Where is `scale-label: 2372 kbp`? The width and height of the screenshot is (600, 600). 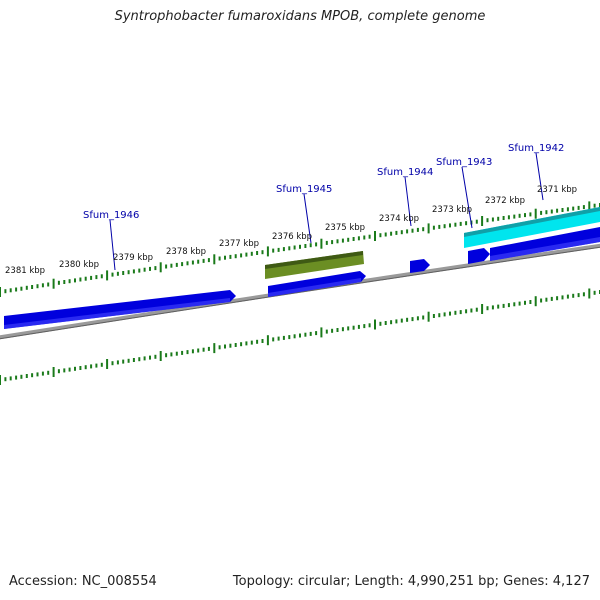 scale-label: 2372 kbp is located at coordinates (505, 201).